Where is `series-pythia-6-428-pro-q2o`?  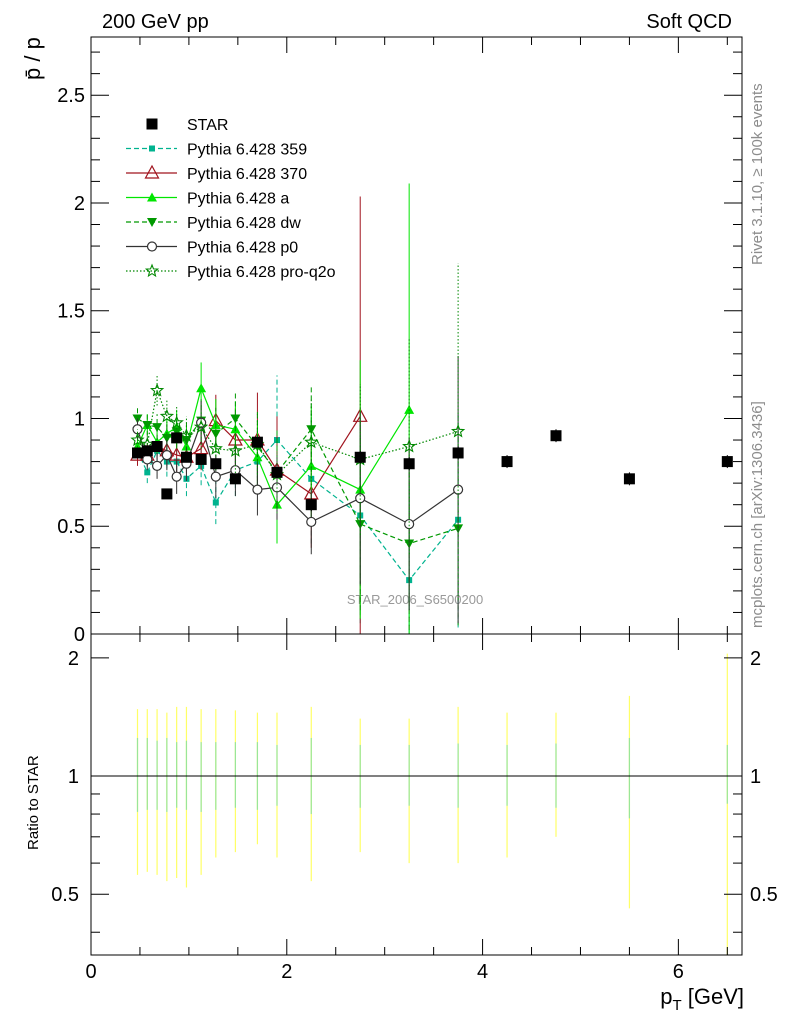
series-pythia-6-428-pro-q2o is located at coordinates (298, 431).